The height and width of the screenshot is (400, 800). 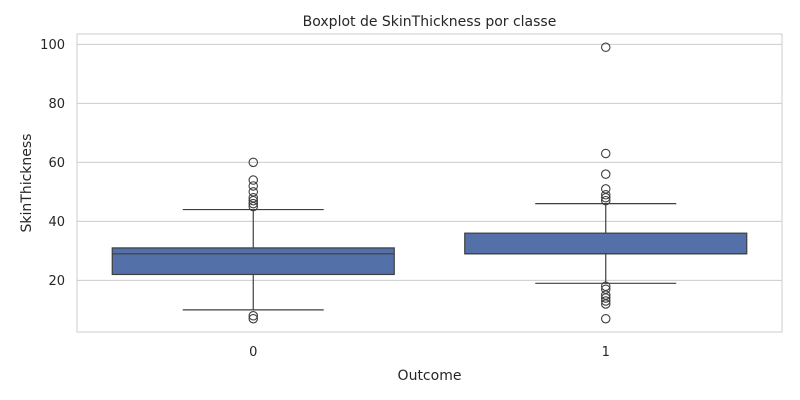 What do you see at coordinates (430, 376) in the screenshot?
I see `x-axis-label: Outcome` at bounding box center [430, 376].